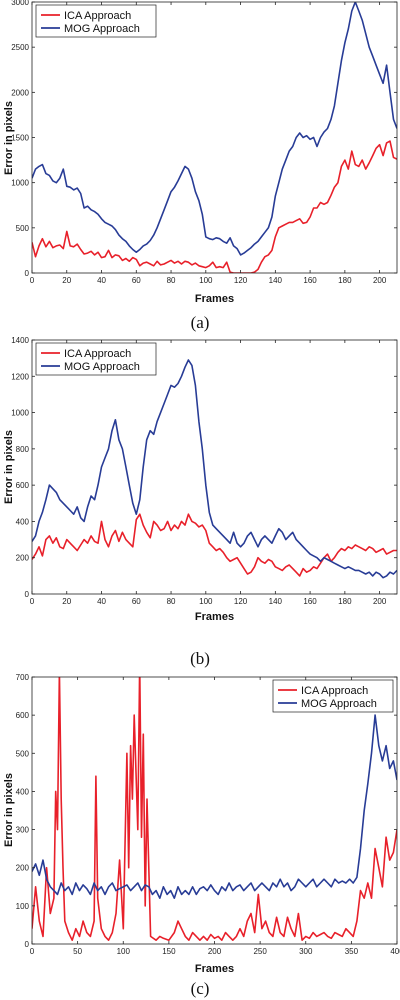 The width and height of the screenshot is (400, 1000). I want to click on y-tick-label: 2000, so click(20, 92).